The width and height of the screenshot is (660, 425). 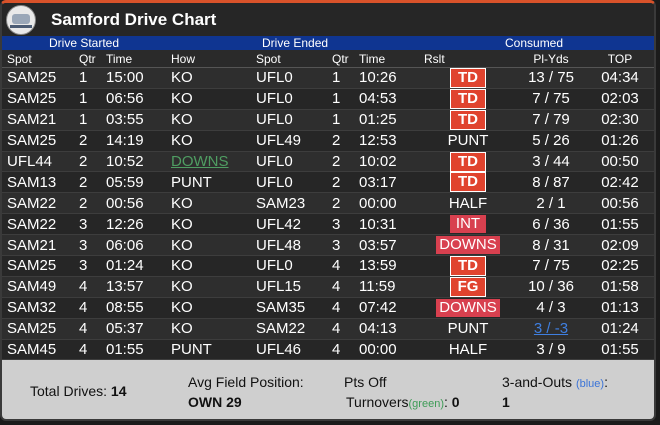 I want to click on start-time-cell: 05:37, so click(x=138, y=328).